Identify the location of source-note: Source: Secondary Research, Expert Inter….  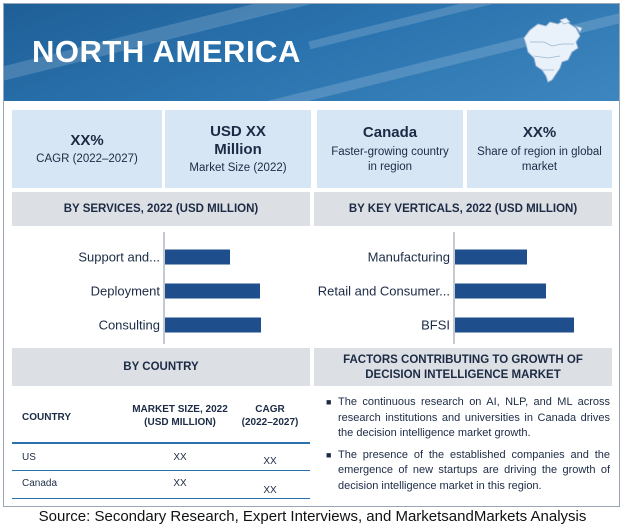
(312, 516).